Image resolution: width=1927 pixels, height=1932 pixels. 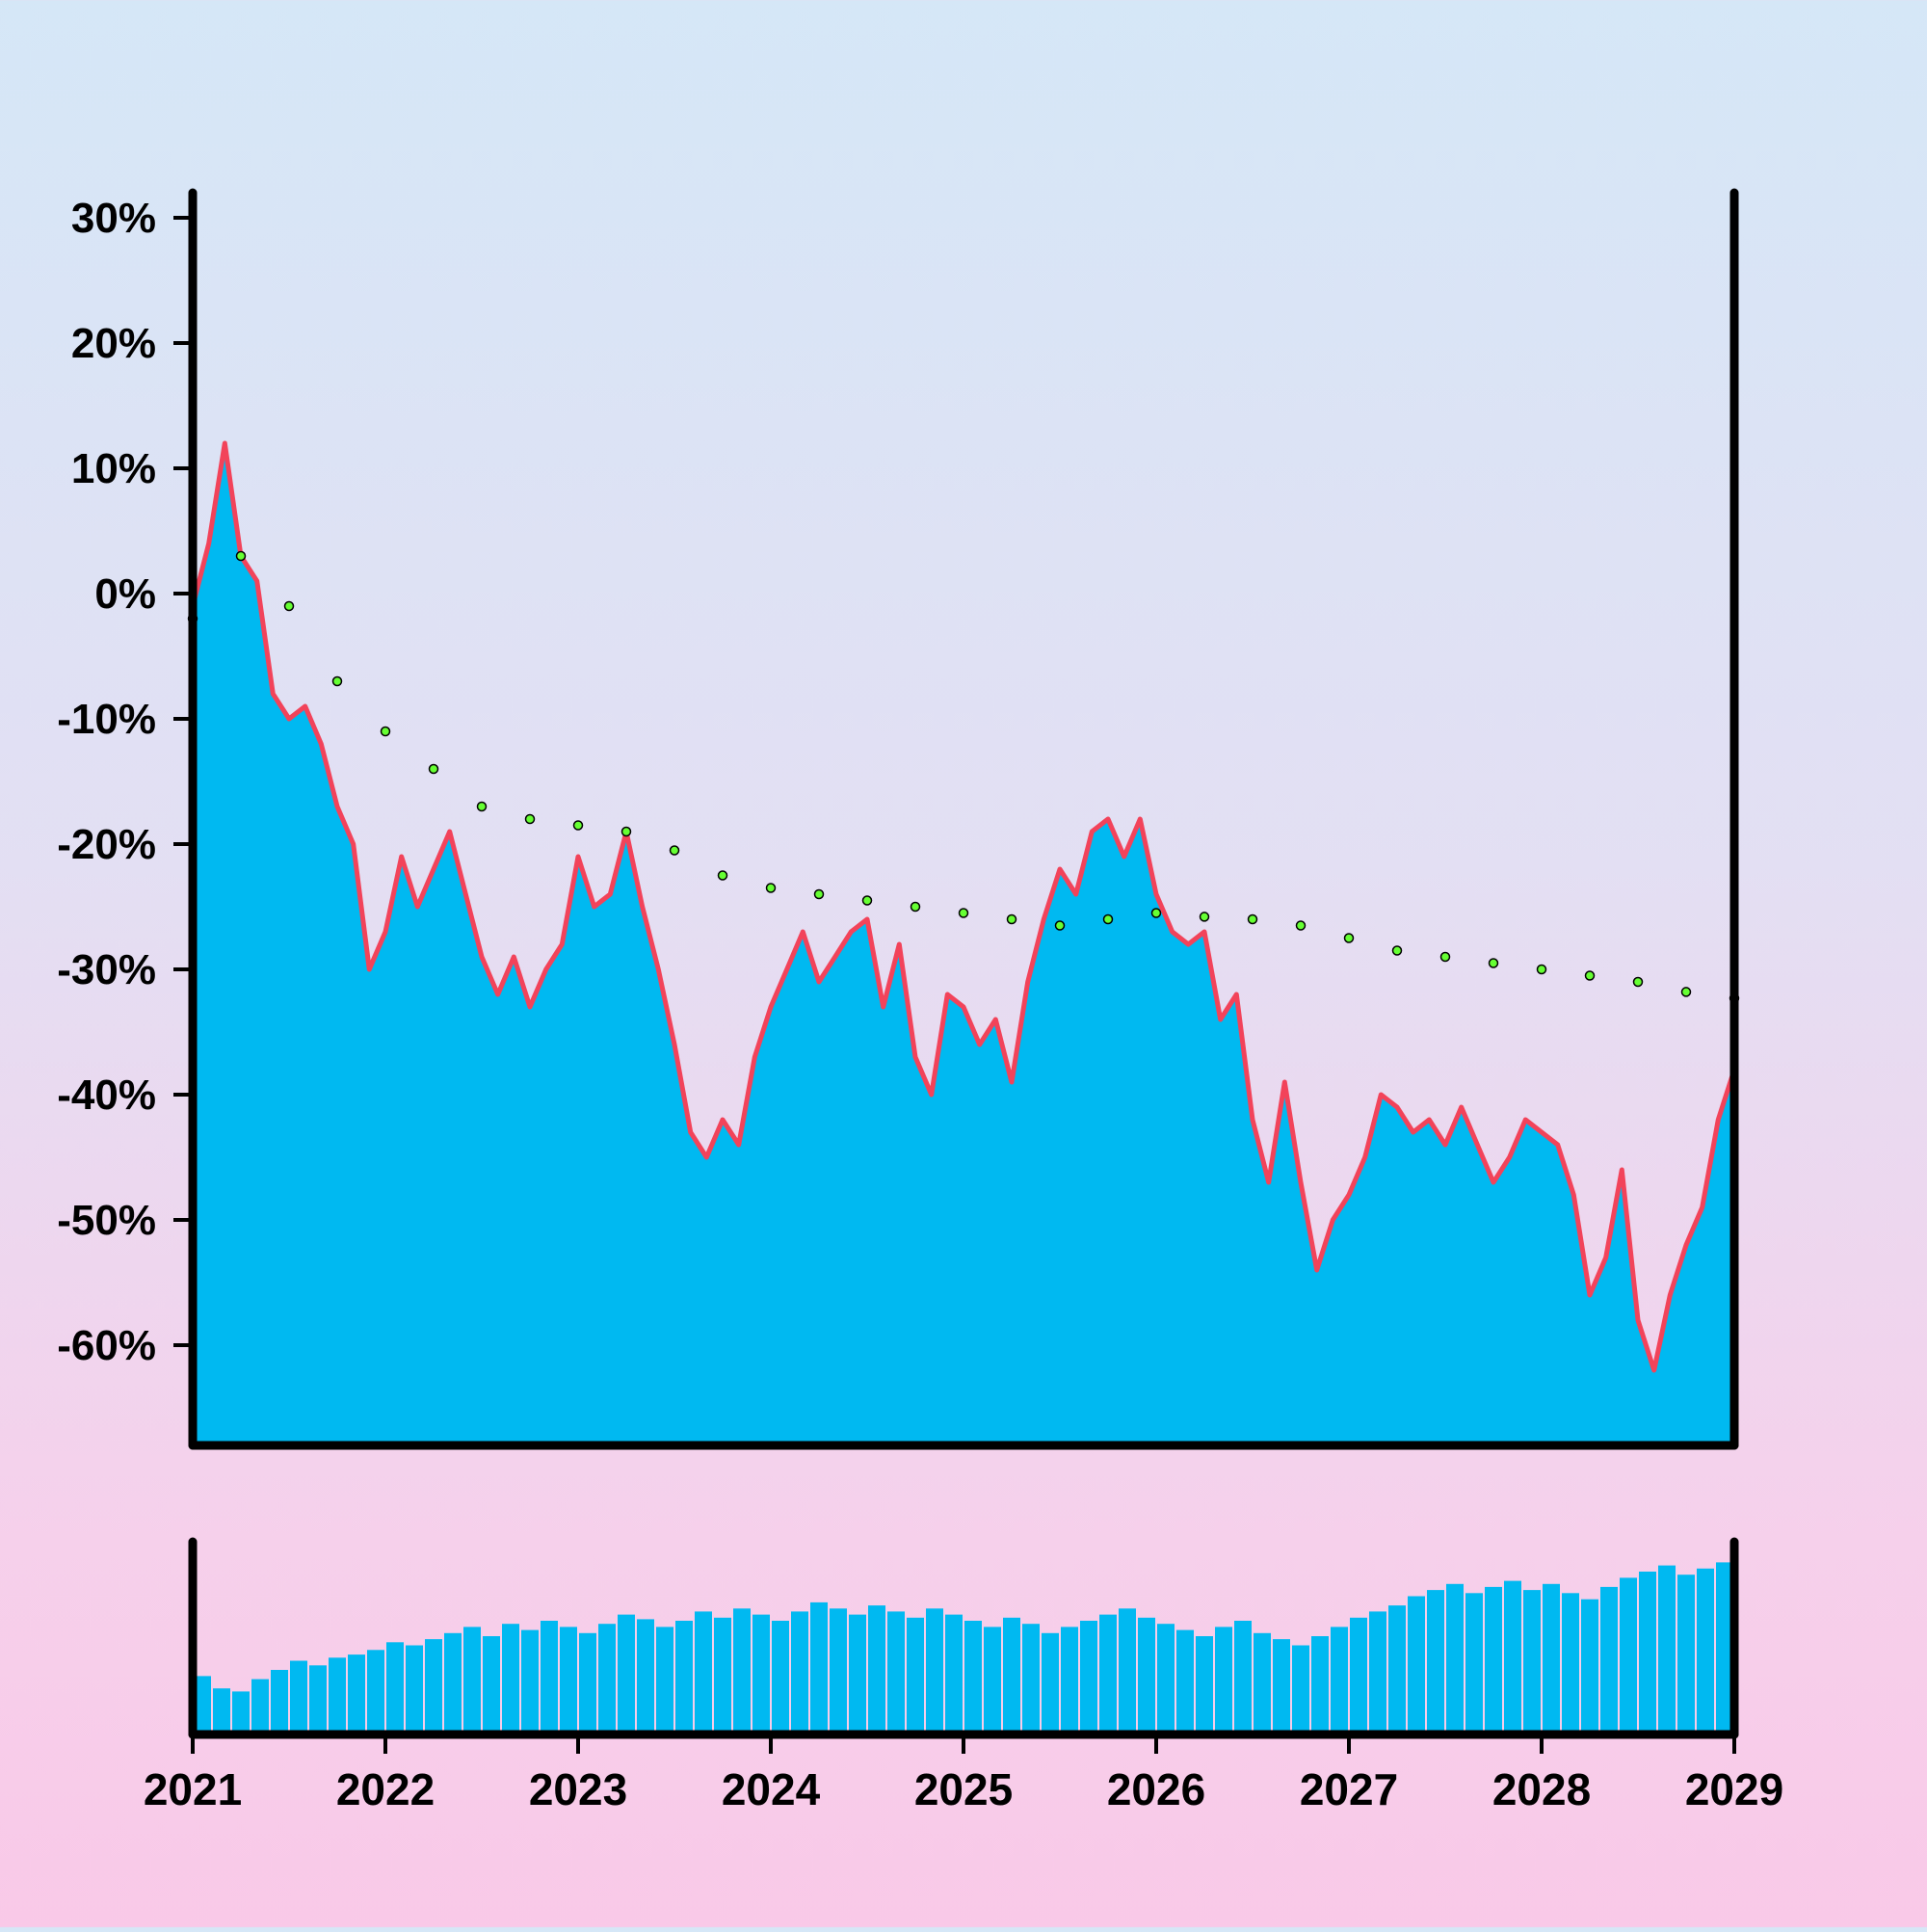 I want to click on x-tick-label: 2027, so click(x=1349, y=1789).